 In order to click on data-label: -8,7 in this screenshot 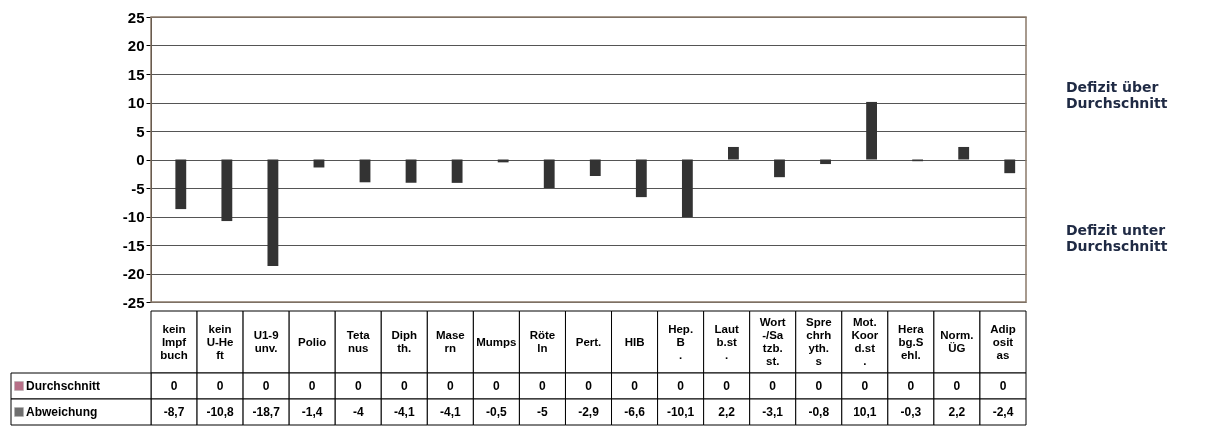, I will do `click(174, 412)`.